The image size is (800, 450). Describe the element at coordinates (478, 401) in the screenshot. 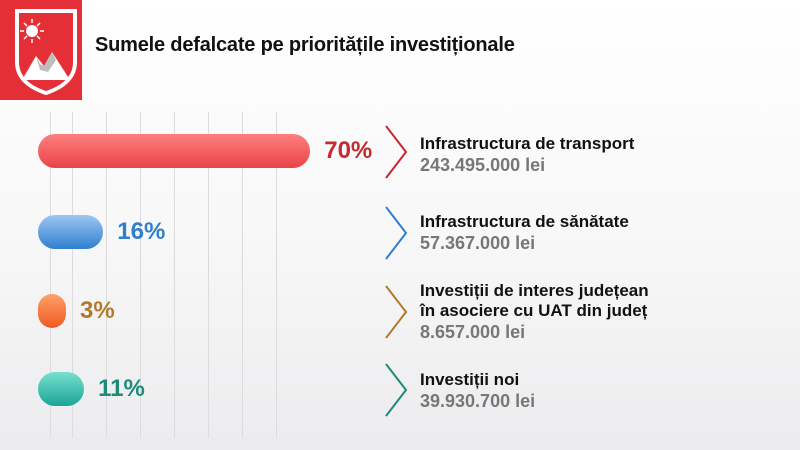

I see `category-amount: 39.930.700 lei` at that location.